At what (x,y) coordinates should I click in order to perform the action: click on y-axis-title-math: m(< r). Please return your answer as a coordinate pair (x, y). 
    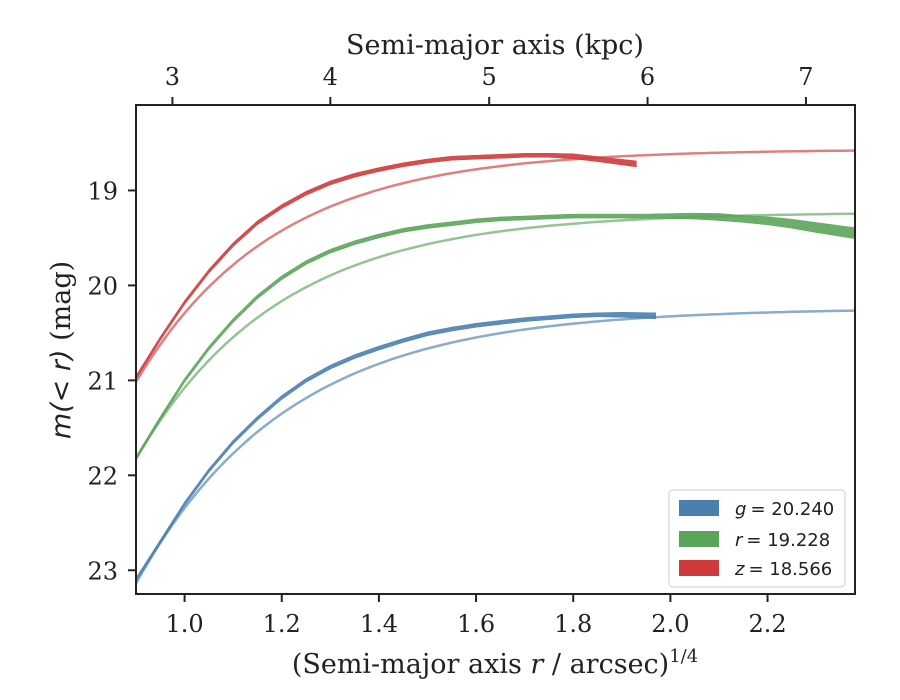
    Looking at the image, I should click on (61, 394).